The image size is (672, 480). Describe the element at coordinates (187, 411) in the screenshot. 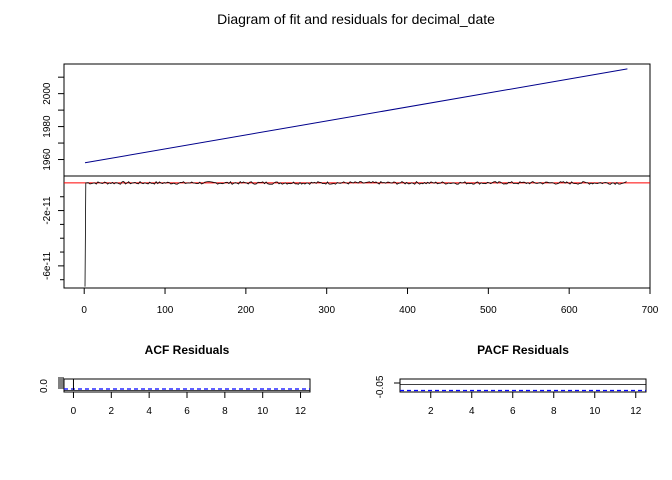

I see `acf-x-tick-label: 6` at that location.